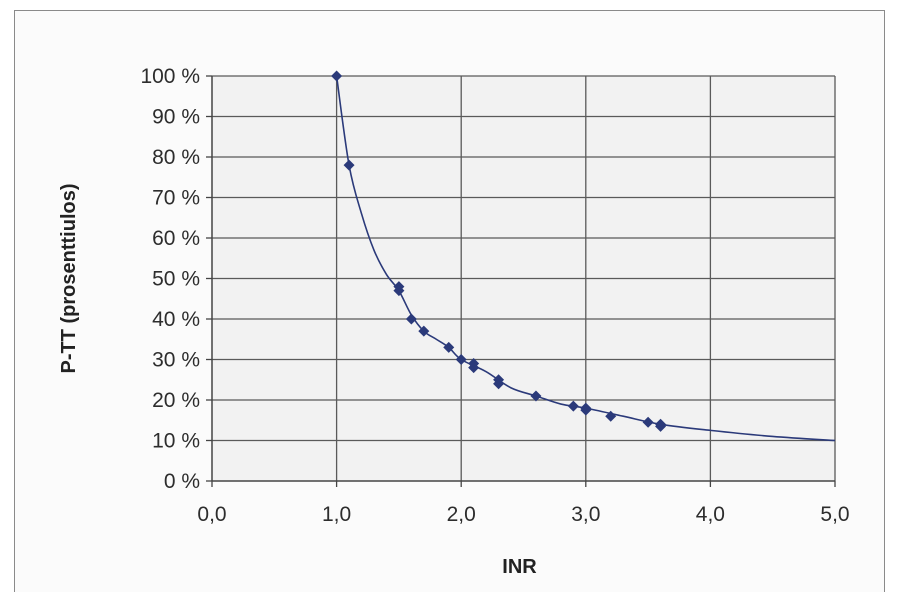  What do you see at coordinates (211, 514) in the screenshot?
I see `x-tick-label: 0,0` at bounding box center [211, 514].